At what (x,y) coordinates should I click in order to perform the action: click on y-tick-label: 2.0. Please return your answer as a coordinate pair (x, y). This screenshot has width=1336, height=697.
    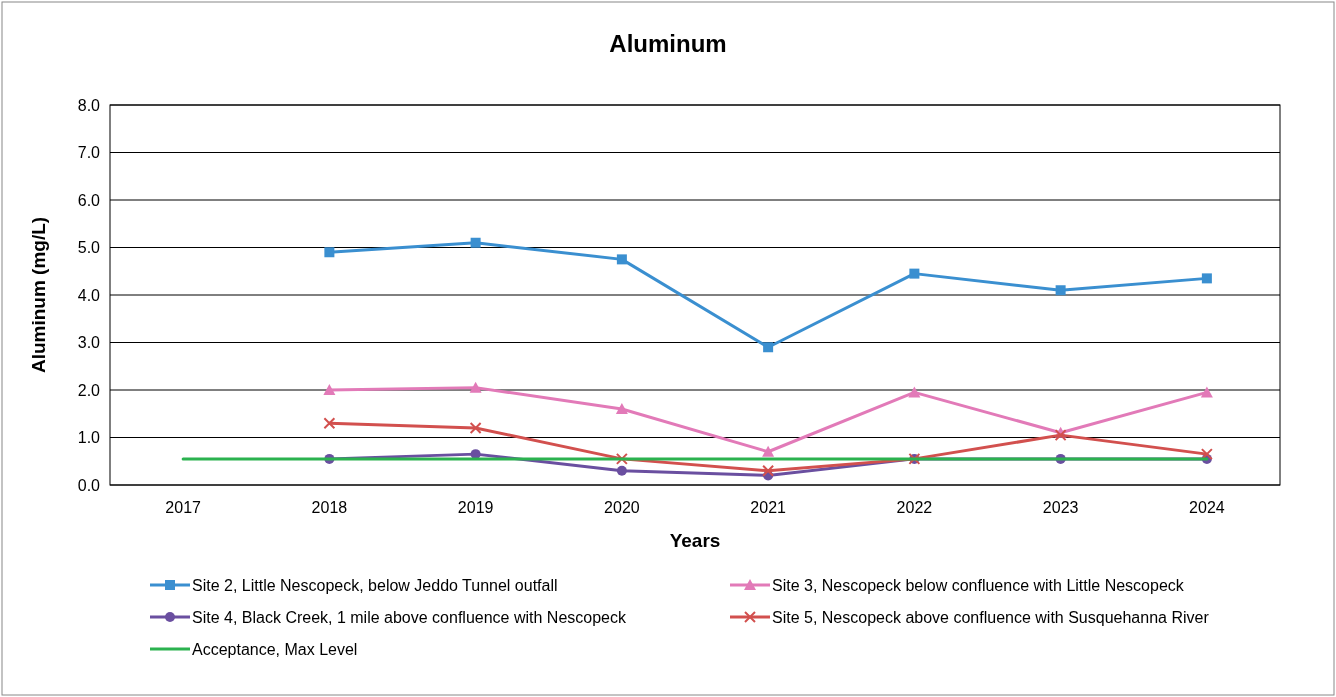
    Looking at the image, I should click on (89, 390).